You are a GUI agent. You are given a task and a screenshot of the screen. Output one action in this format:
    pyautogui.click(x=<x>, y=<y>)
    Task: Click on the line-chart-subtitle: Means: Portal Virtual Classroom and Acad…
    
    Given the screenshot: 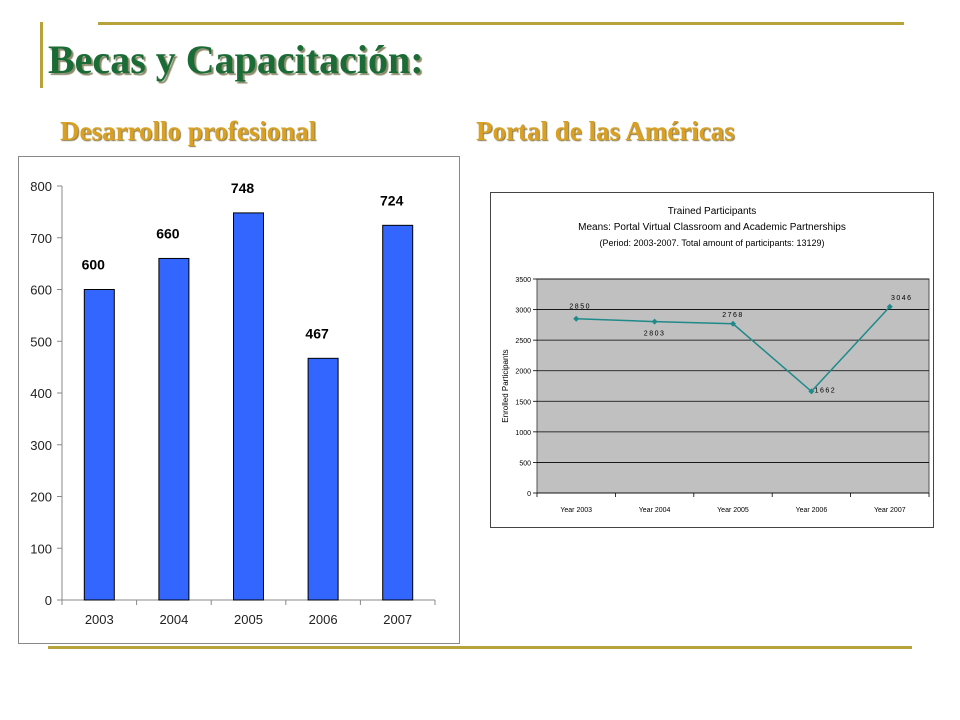 What is the action you would take?
    pyautogui.click(x=712, y=227)
    